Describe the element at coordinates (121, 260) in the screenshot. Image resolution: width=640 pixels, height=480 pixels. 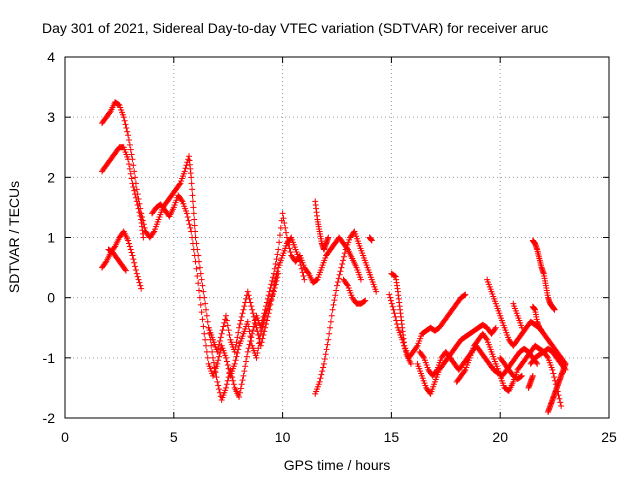
I see `series-track-c` at that location.